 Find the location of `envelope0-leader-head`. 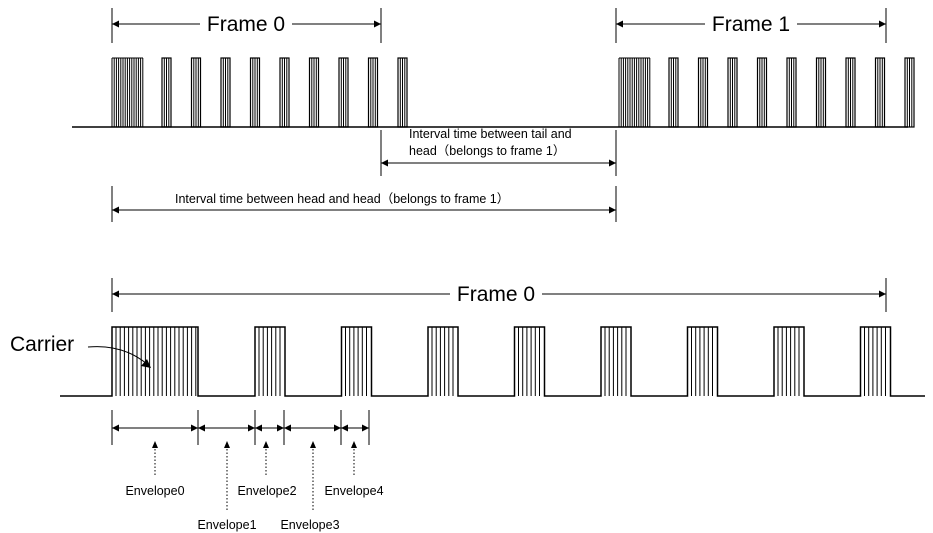

envelope0-leader-head is located at coordinates (155, 444).